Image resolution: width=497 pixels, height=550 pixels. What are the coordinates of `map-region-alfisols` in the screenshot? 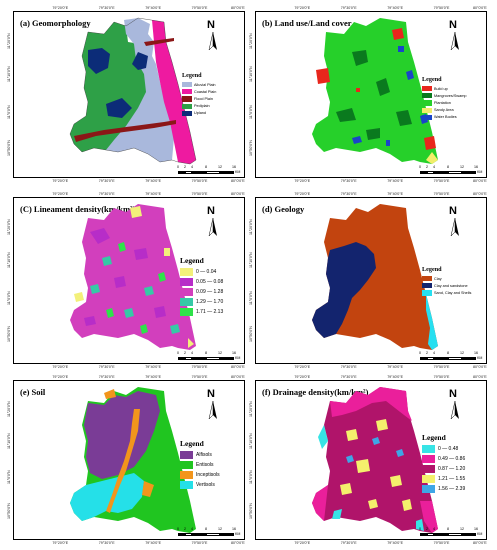 It's located at (122, 435).